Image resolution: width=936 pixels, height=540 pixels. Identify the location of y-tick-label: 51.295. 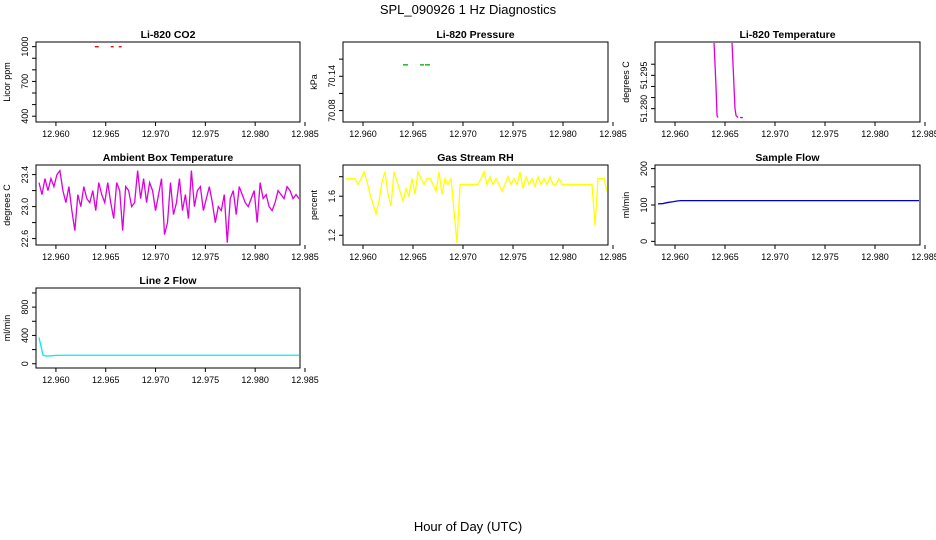
(644, 76).